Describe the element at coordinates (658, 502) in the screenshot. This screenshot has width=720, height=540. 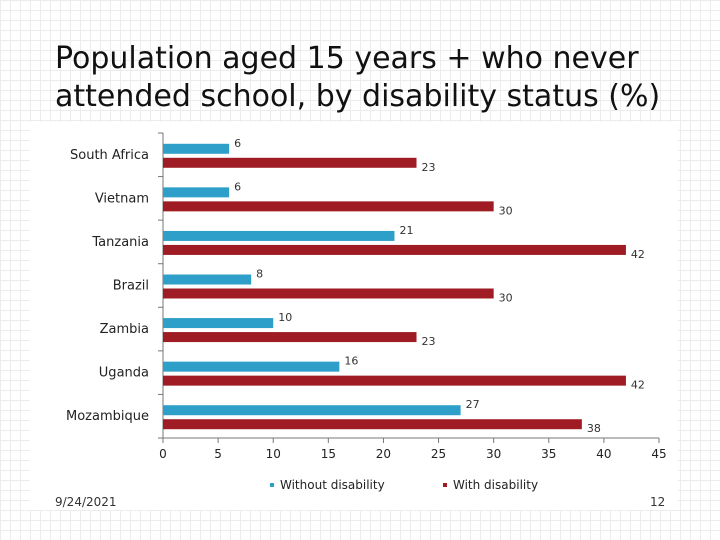
I see `slide-page-number: 12` at that location.